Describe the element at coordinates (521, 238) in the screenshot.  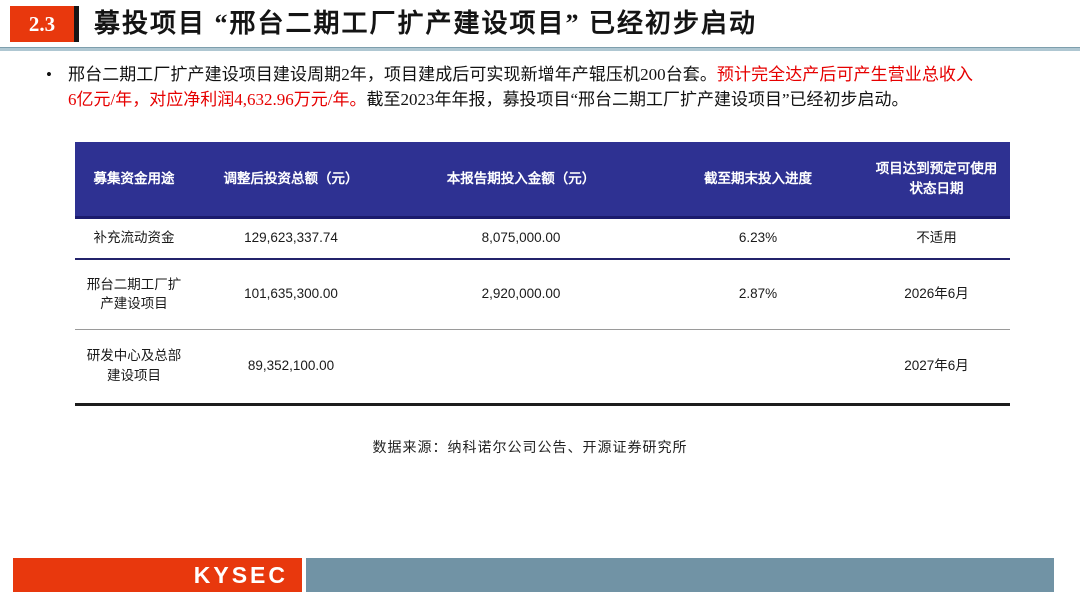
I see `table-cell: 8,075,000.00` at that location.